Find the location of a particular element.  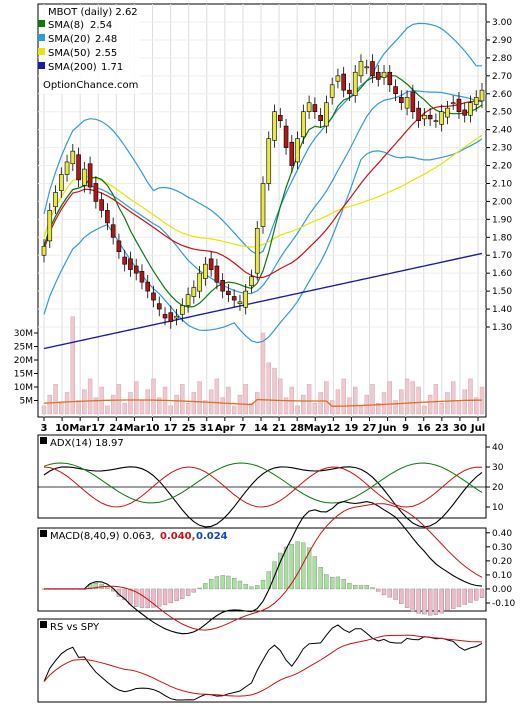

macd-title: MACD(8,40,9) 0.063, is located at coordinates (102, 536).